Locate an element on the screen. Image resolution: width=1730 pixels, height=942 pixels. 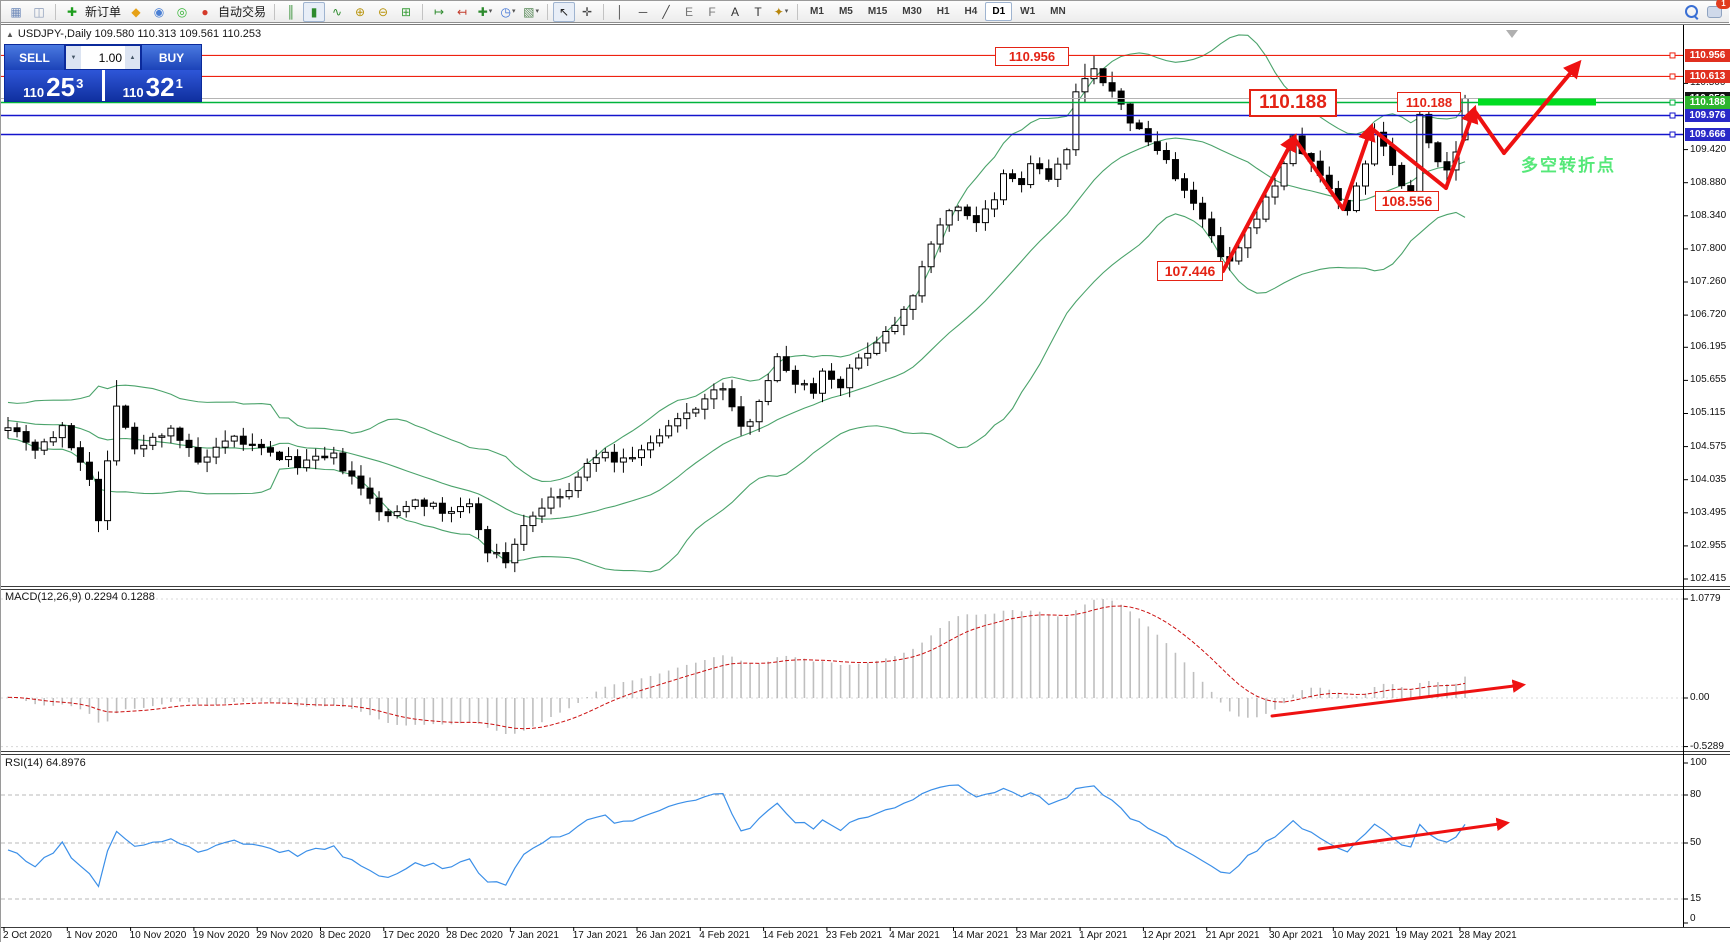
price-tag-109.666: 109.666 is located at coordinates (1707, 134).